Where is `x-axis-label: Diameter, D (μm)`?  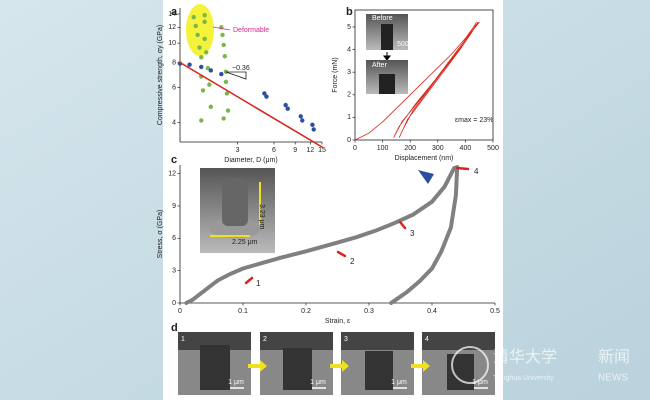
x-axis-label: Diameter, D (μm) is located at coordinates (250, 160).